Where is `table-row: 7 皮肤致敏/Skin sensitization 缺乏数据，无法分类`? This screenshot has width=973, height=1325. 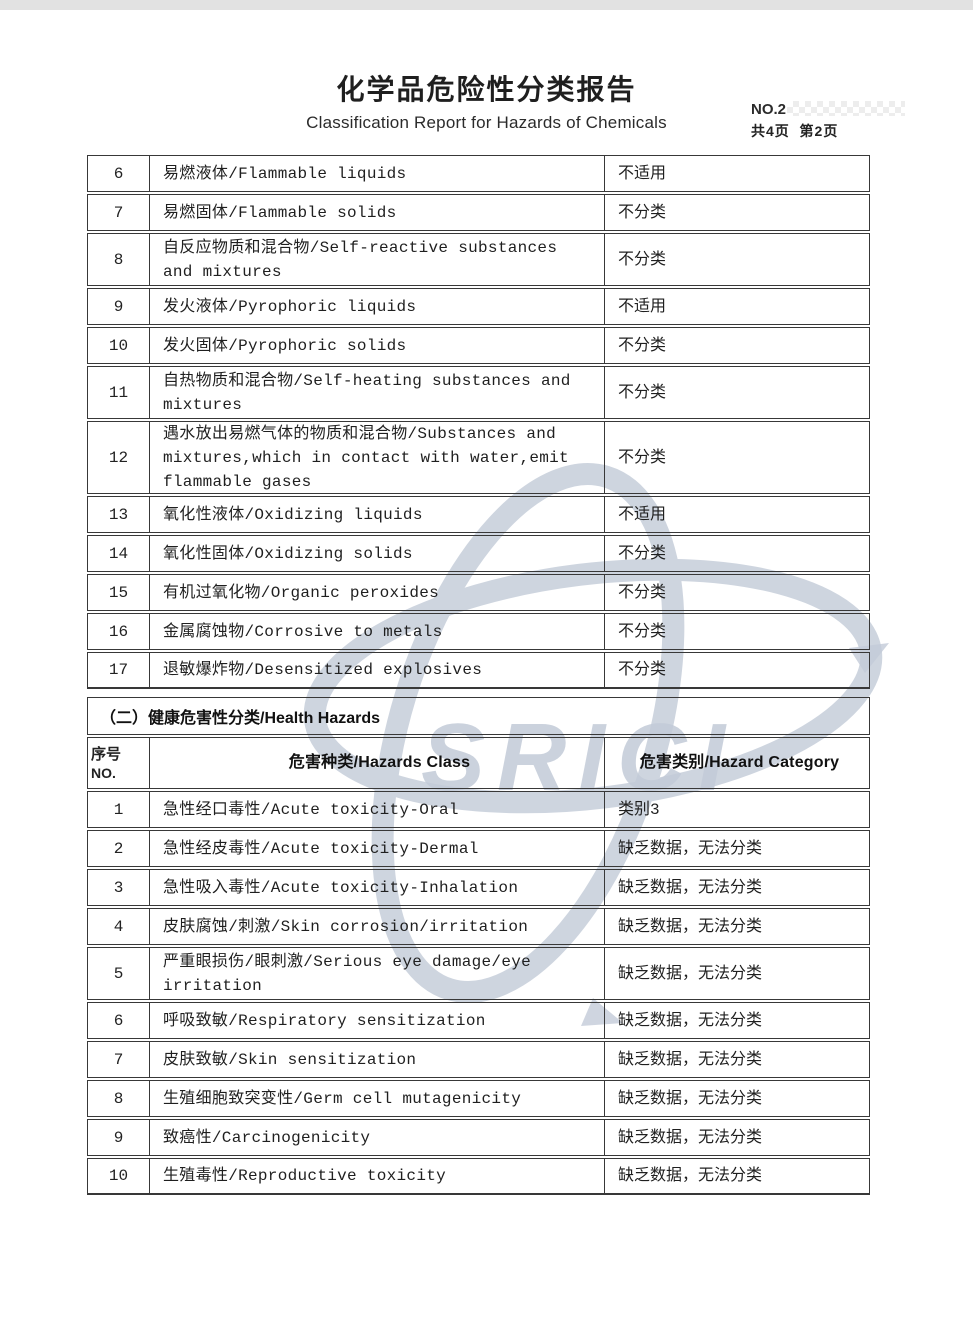 table-row: 7 皮肤致敏/Skin sensitization 缺乏数据，无法分类 is located at coordinates (478, 1059).